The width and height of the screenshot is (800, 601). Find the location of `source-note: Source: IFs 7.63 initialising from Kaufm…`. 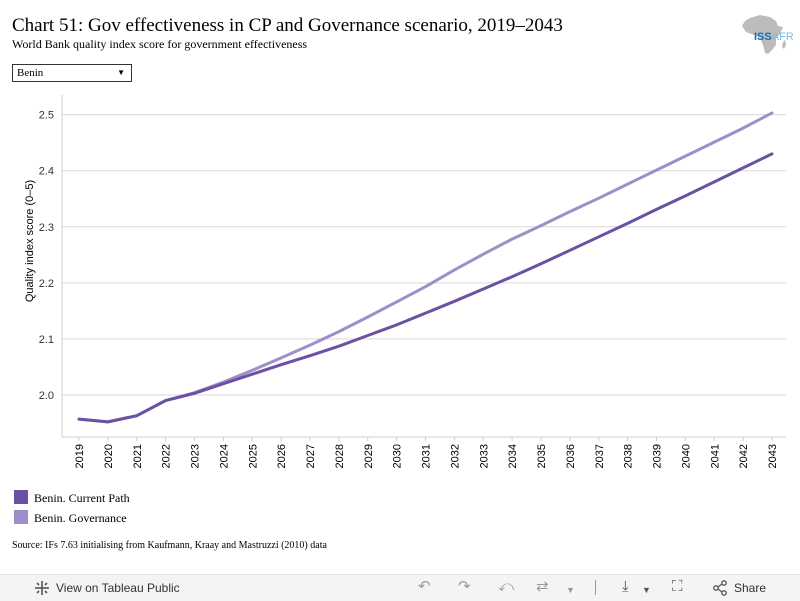

source-note: Source: IFs 7.63 initialising from Kaufm… is located at coordinates (169, 545).